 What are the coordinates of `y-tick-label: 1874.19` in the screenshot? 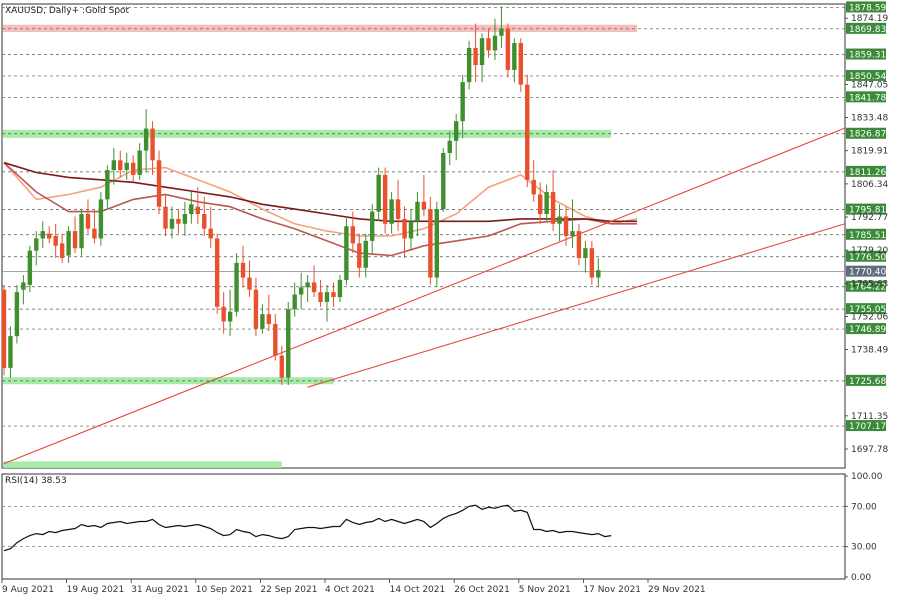 It's located at (869, 19).